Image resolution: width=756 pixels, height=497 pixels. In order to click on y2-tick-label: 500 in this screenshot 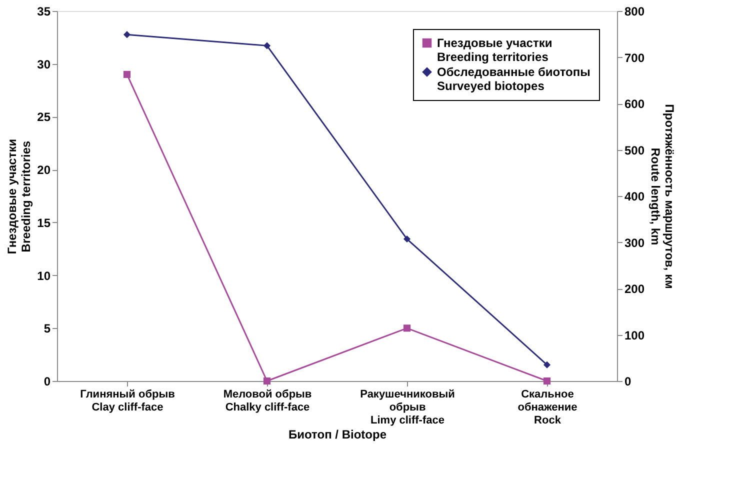, I will do `click(634, 150)`.